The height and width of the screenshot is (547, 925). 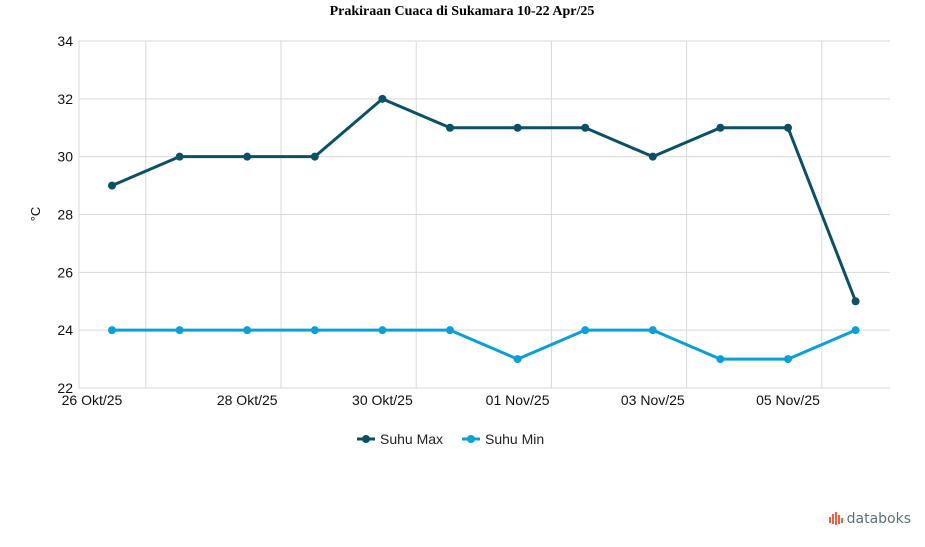 I want to click on series-suhu-min, so click(x=484, y=345).